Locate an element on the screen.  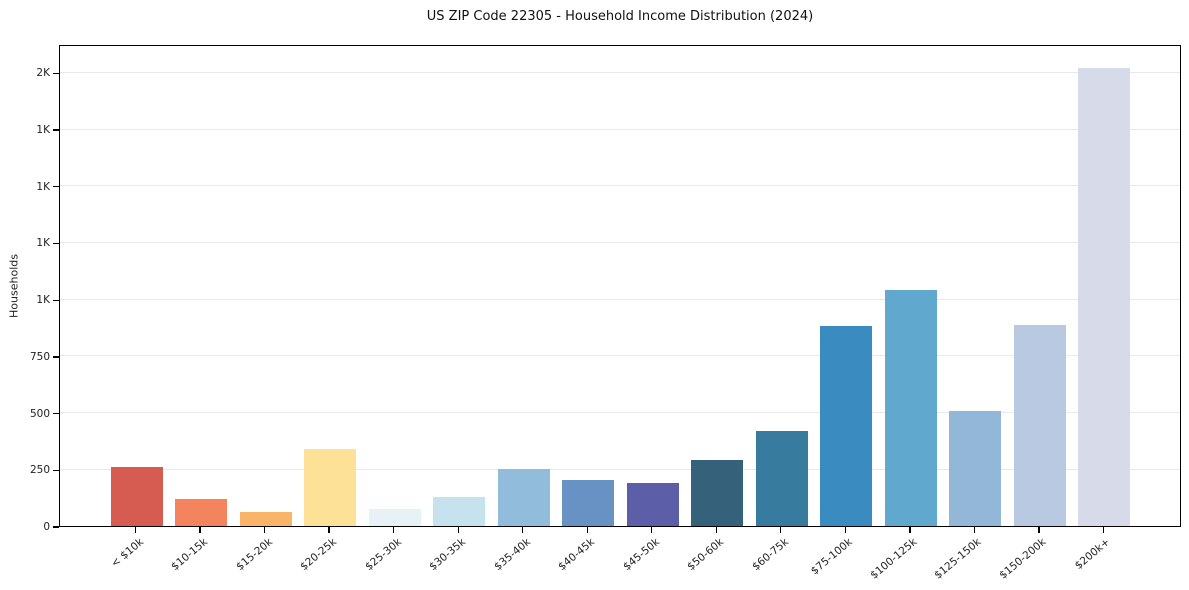
bar-$50-60k is located at coordinates (717, 493).